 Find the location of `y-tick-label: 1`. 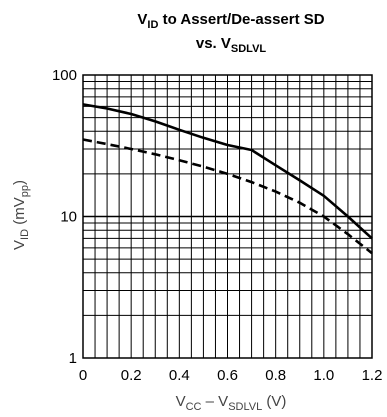

y-tick-label: 1 is located at coordinates (73, 358).